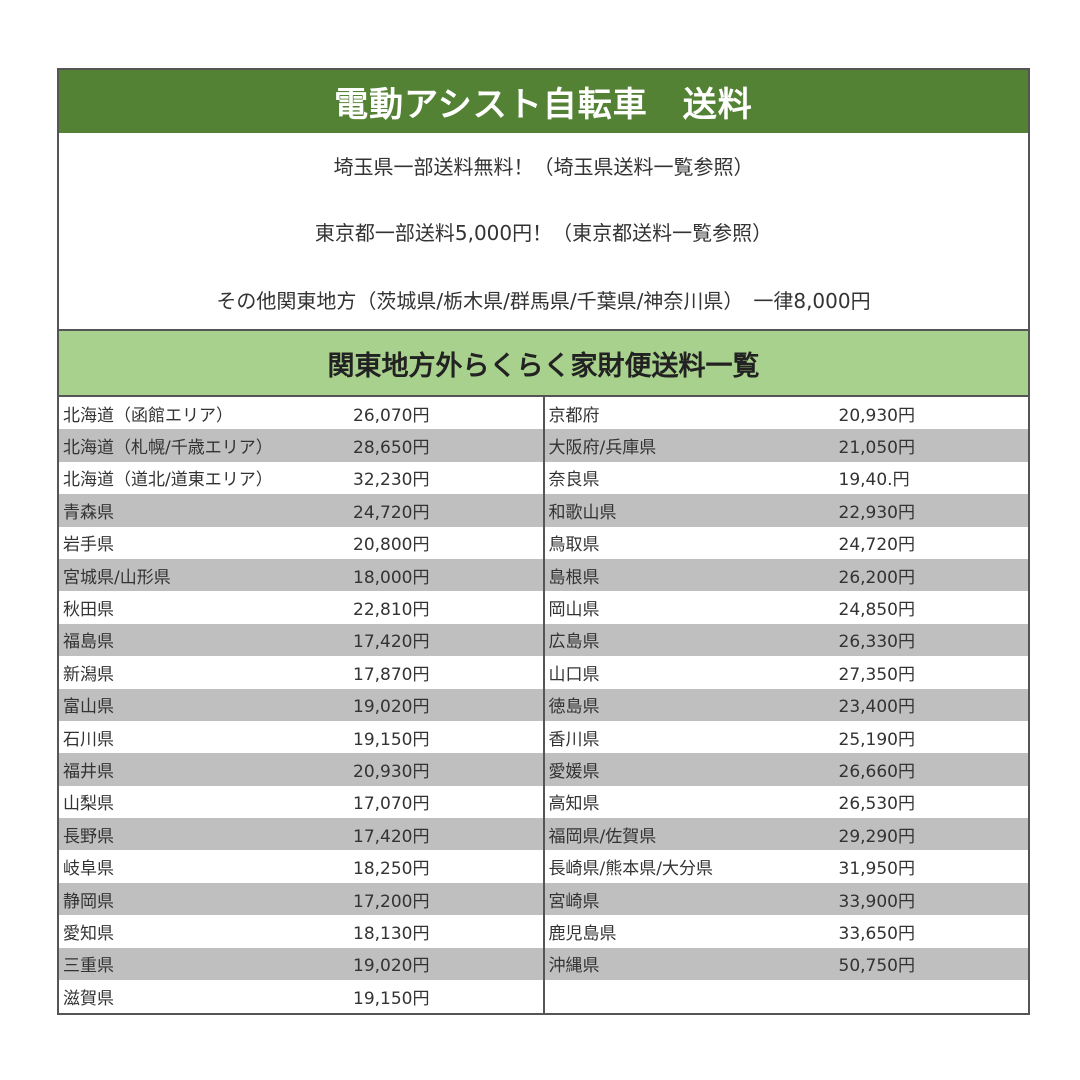 The height and width of the screenshot is (1080, 1080). Describe the element at coordinates (876, 804) in the screenshot. I see `shipping-price: 26,530円` at that location.